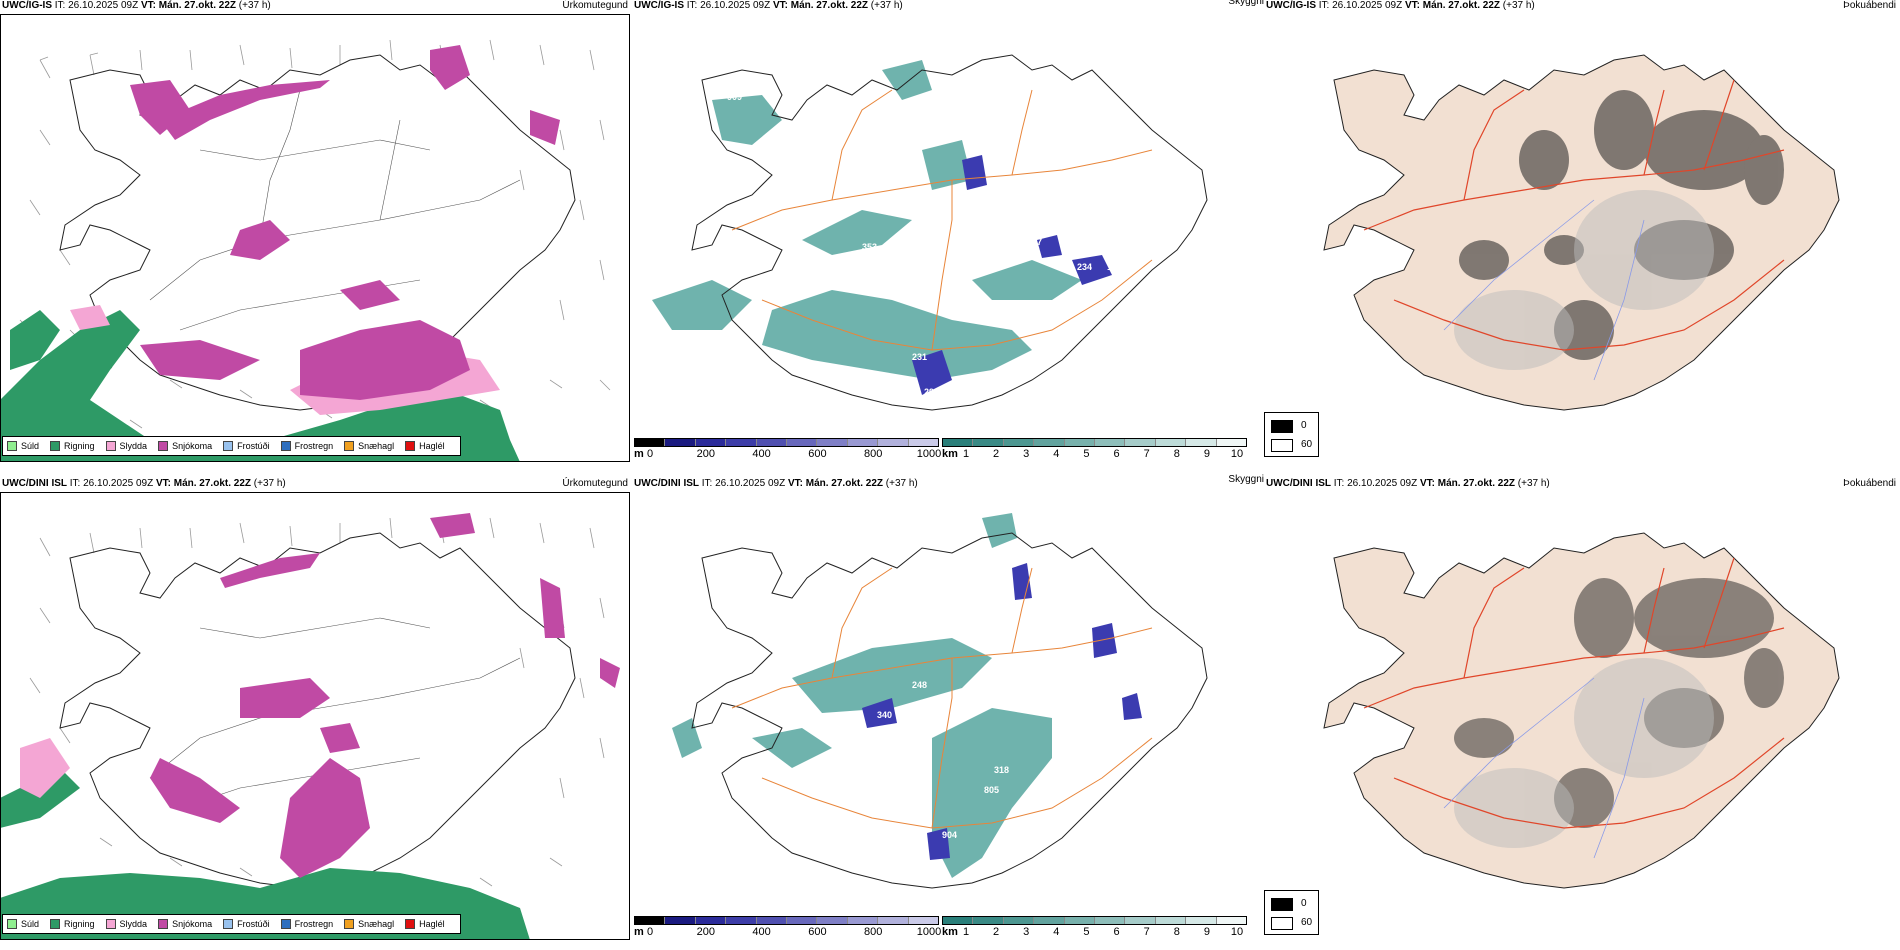 Image resolution: width=1900 pixels, height=950 pixels. What do you see at coordinates (30, 446) in the screenshot?
I see `legend-label: Súld` at bounding box center [30, 446].